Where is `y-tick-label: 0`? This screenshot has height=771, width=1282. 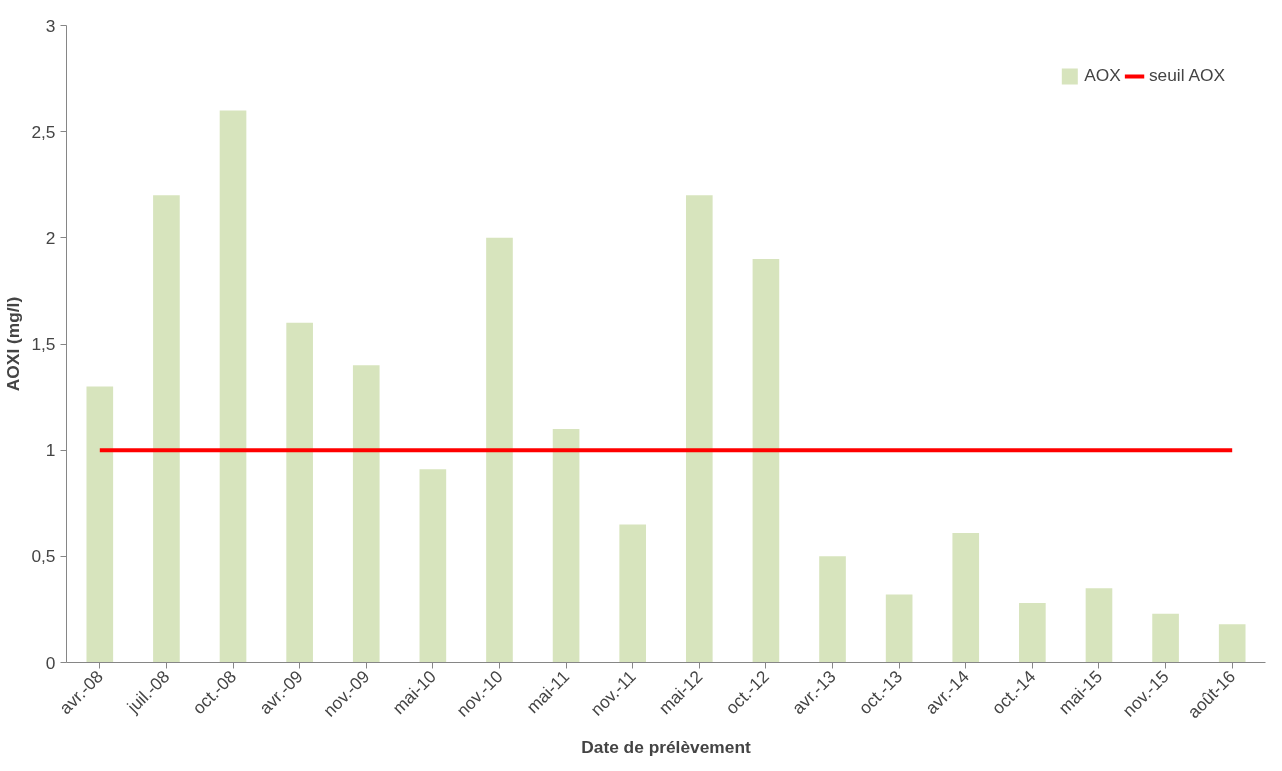
y-tick-label: 0 is located at coordinates (50, 662).